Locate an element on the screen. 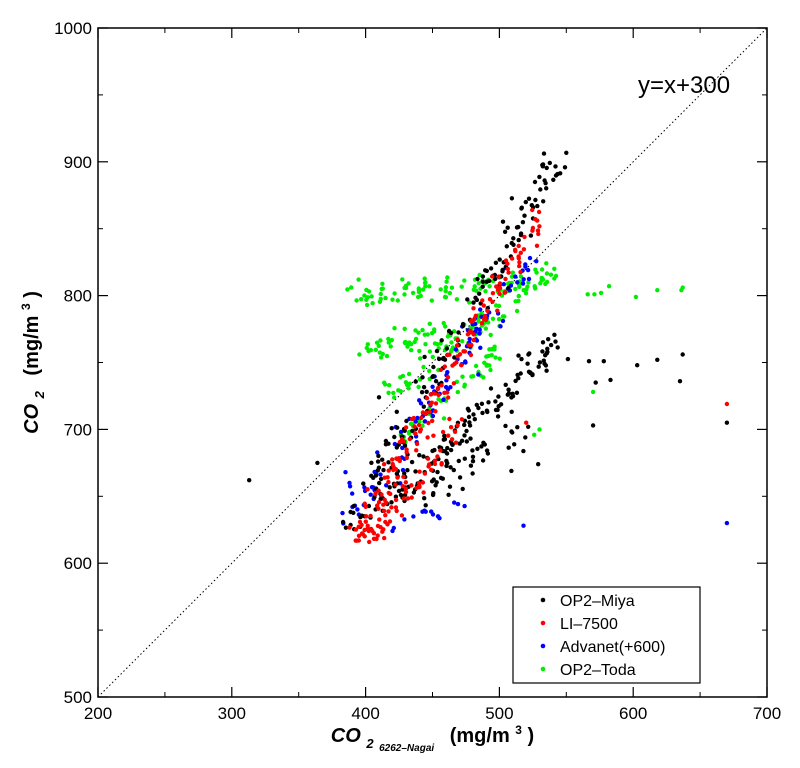 The image size is (800, 768). x-axis-title-sub2: 6262–Nagai is located at coordinates (406, 748).